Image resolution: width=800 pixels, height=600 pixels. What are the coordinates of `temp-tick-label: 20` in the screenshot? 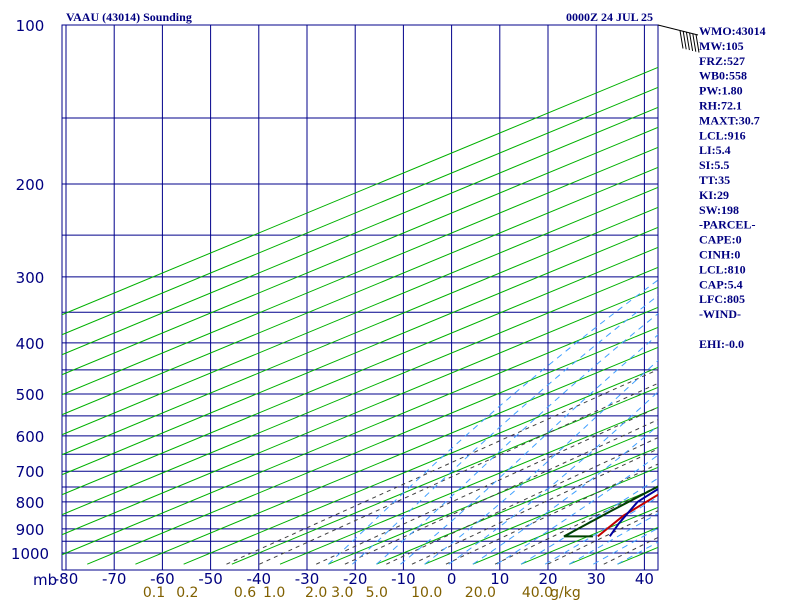 It's located at (547, 579).